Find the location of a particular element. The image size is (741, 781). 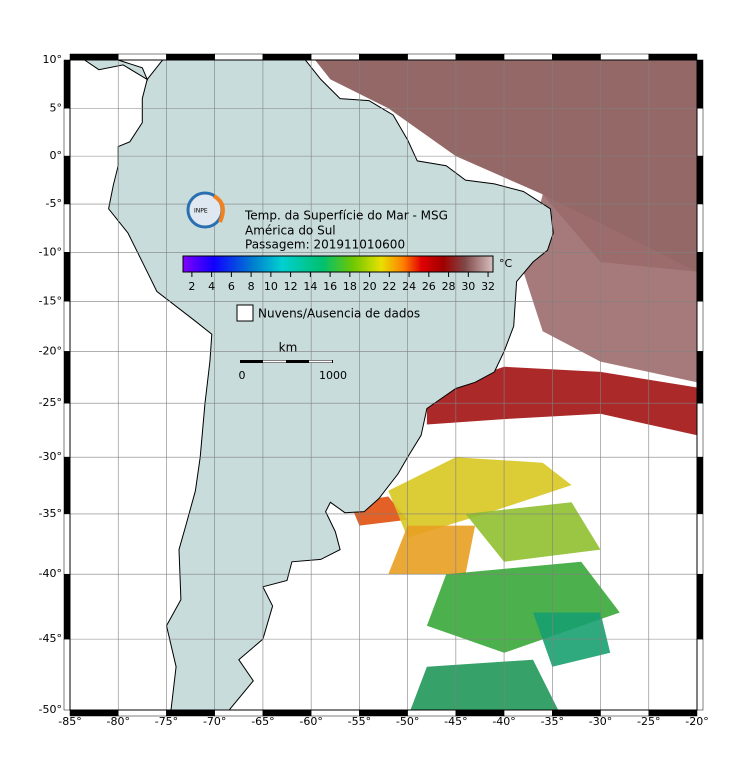

colorbar-ramp is located at coordinates (338, 264).